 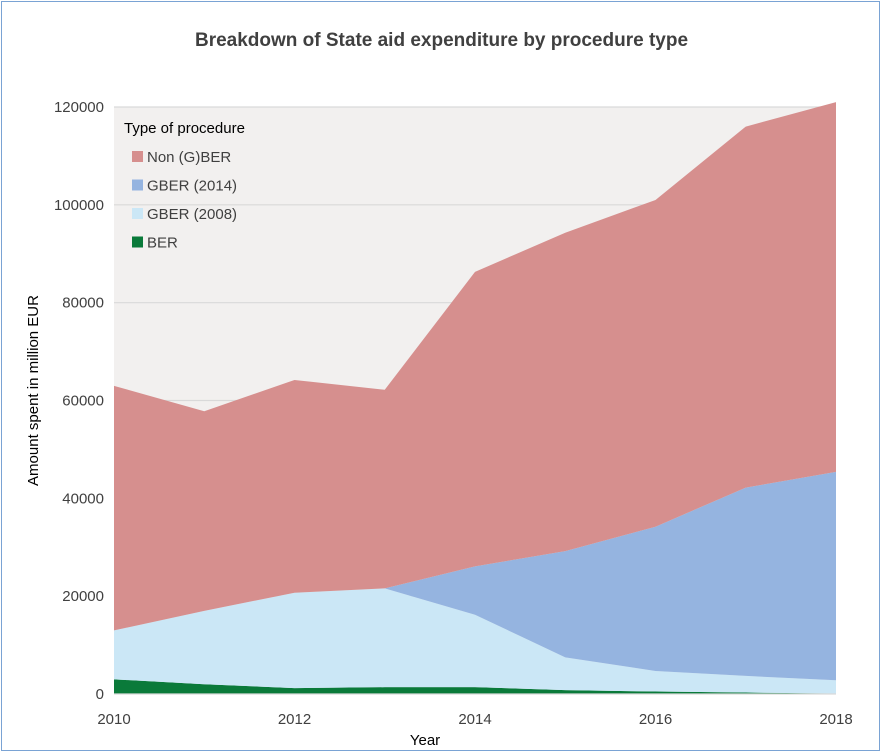 I want to click on y-tick-label: 0, so click(x=100, y=694).